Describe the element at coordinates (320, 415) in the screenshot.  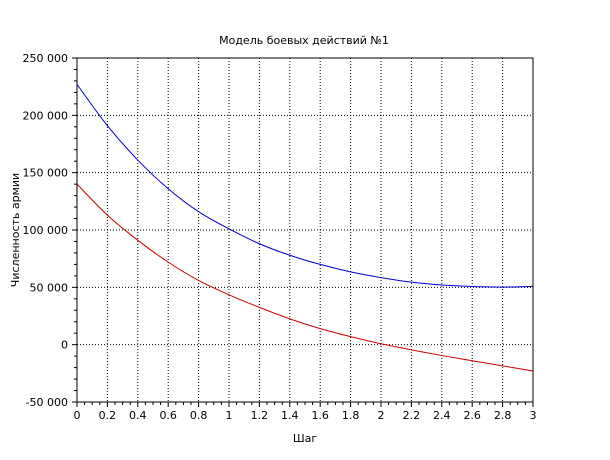
I see `x-tick-label: 1.6` at that location.